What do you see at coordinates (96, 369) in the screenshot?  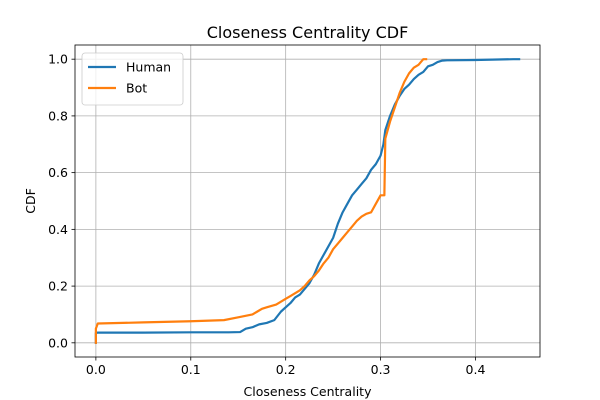 I see `x-tick-label: 0.0` at bounding box center [96, 369].